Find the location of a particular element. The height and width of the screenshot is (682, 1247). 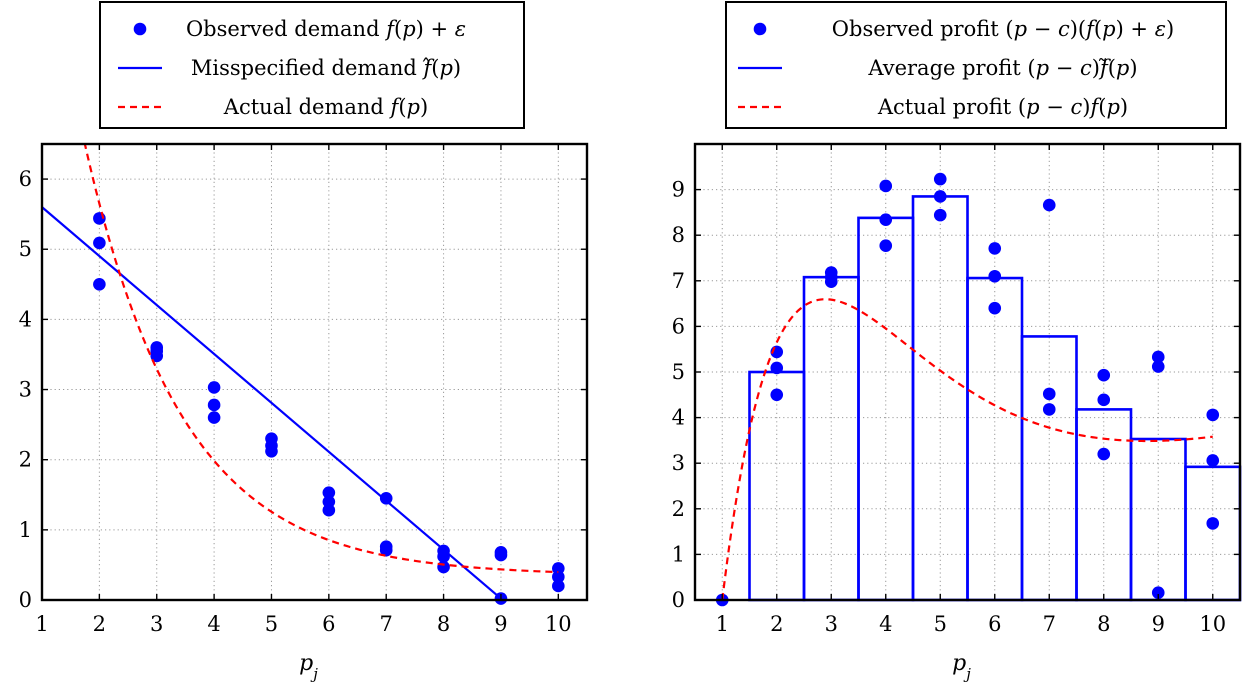

legend-label: Average profit (p − c)f̃(p) is located at coordinates (1002, 68).